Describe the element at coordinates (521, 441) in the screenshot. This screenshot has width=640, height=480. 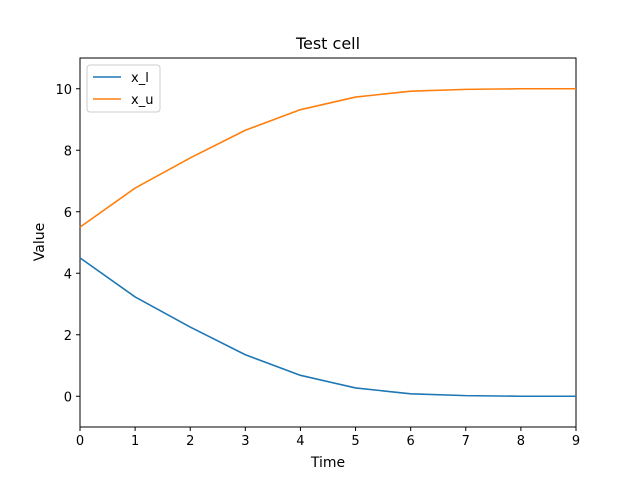
I see `x-tick-label: 8` at that location.